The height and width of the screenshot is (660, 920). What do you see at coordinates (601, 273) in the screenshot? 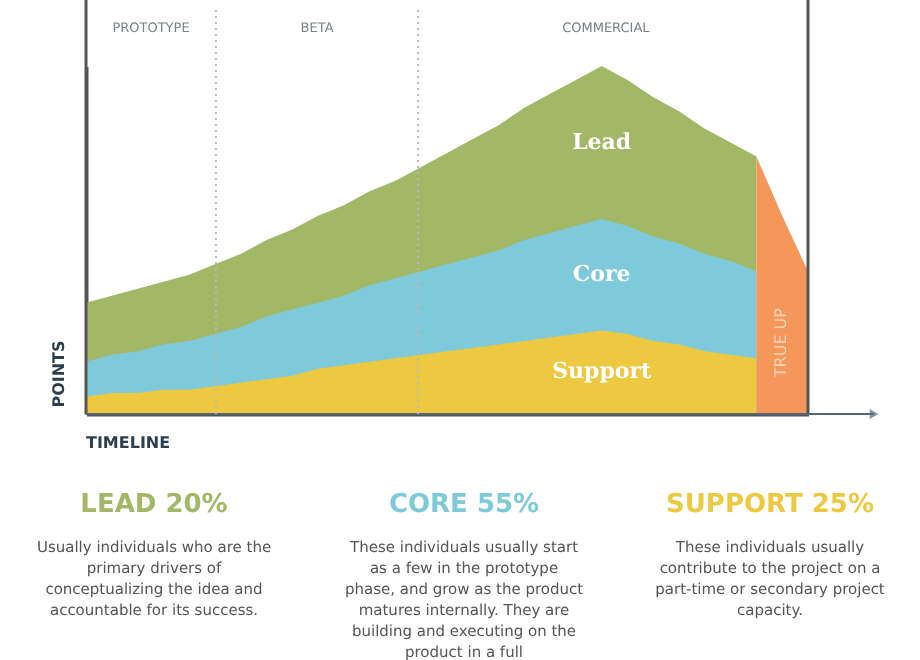
I see `series-label: Core` at bounding box center [601, 273].